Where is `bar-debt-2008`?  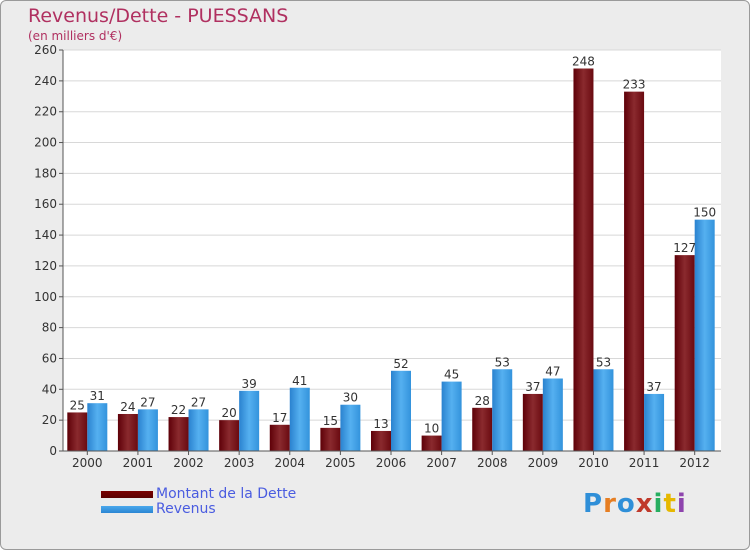 bar-debt-2008 is located at coordinates (482, 429).